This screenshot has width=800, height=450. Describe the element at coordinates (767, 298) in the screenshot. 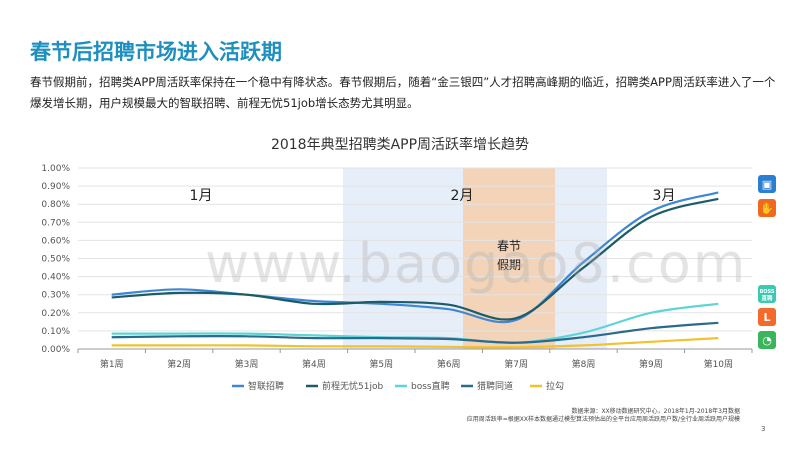

I see `boss-icon-text-2: 直聘` at that location.